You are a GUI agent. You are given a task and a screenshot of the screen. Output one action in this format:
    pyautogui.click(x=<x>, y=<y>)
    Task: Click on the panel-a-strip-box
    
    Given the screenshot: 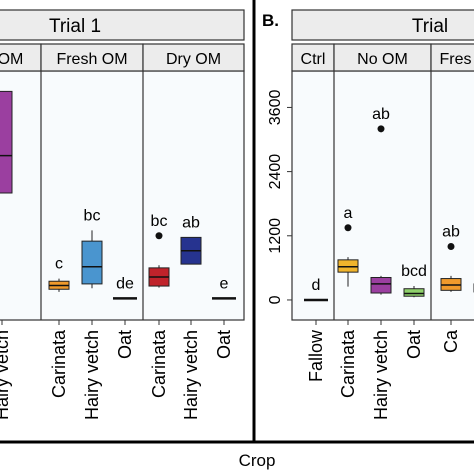 What is the action you would take?
    pyautogui.click(x=122, y=25)
    